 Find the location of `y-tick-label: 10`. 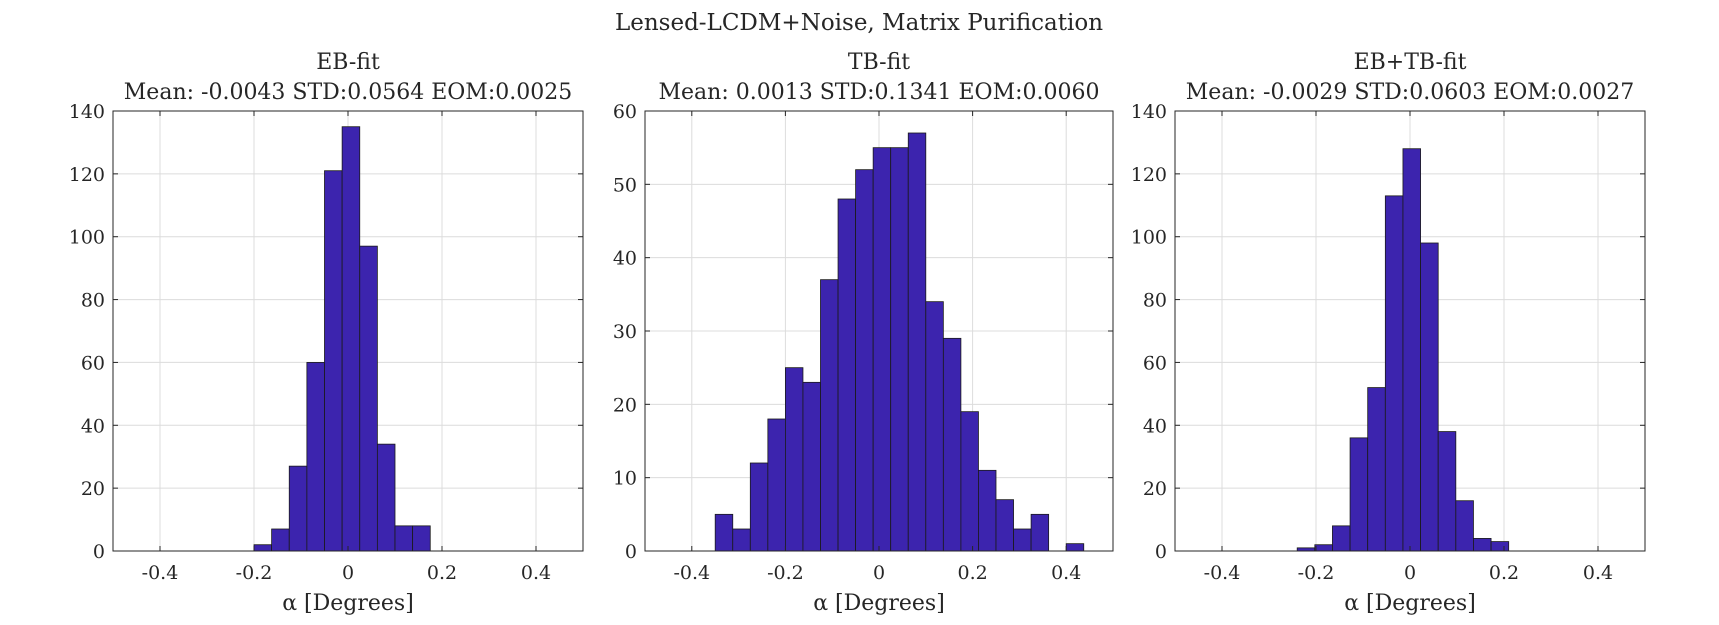

y-tick-label: 10 is located at coordinates (625, 479).